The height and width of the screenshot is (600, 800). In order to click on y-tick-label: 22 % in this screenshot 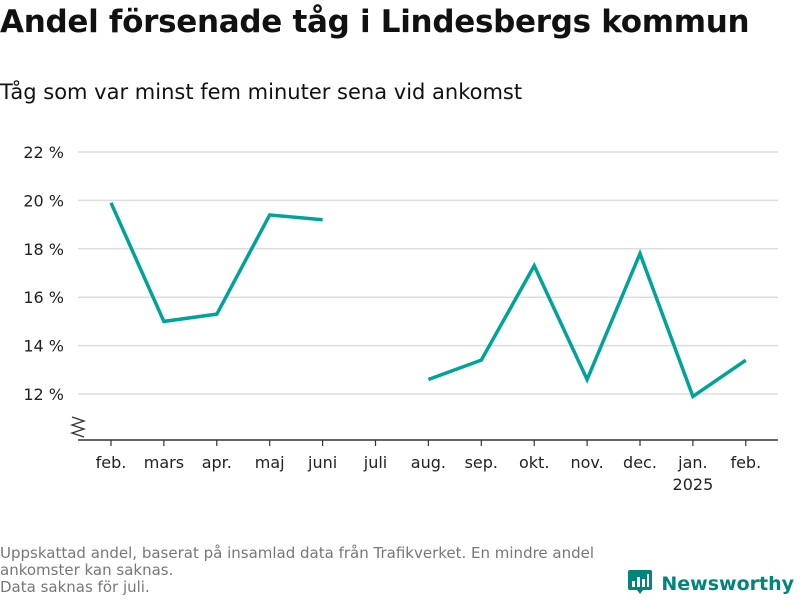, I will do `click(43, 152)`.